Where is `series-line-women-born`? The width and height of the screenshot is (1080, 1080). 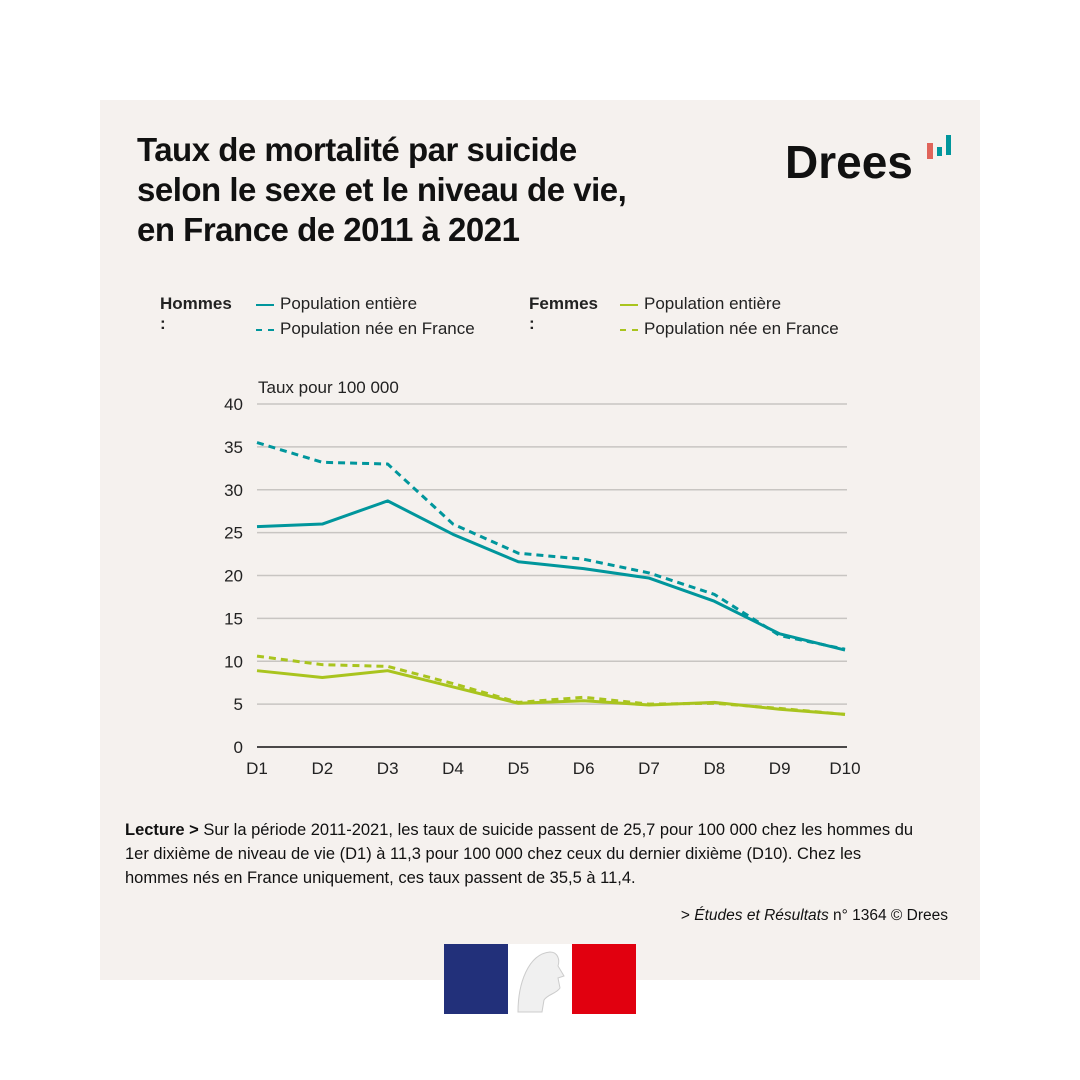
series-line-women-born is located at coordinates (551, 685).